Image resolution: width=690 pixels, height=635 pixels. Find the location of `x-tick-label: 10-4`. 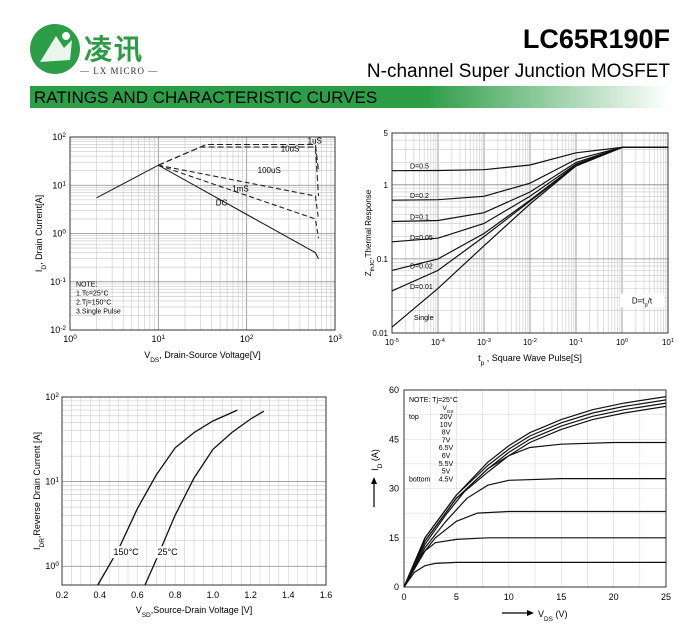

x-tick-label: 10-4 is located at coordinates (438, 342).